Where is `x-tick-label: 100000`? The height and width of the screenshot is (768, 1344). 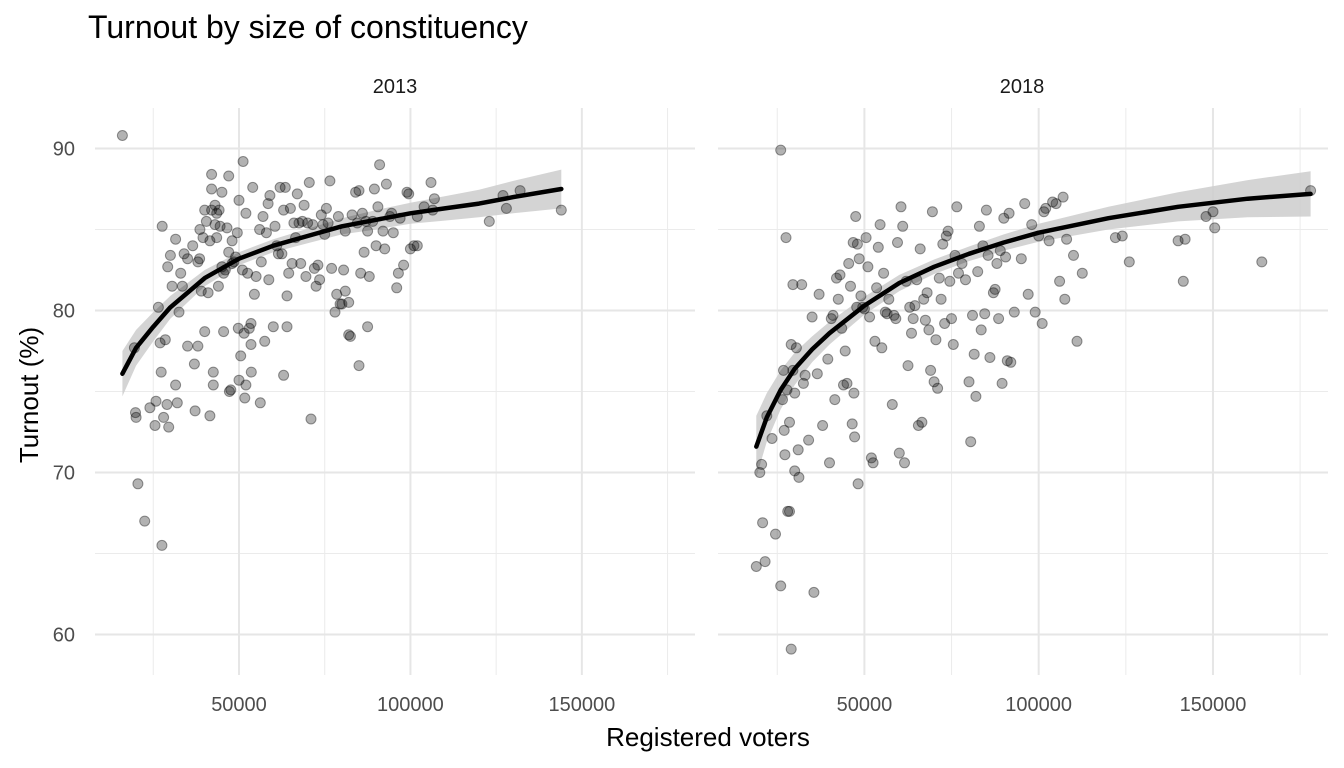 x-tick-label: 100000 is located at coordinates (1038, 705).